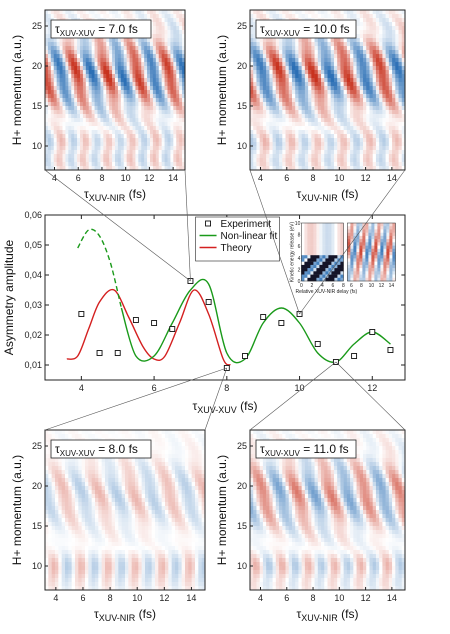  Describe the element at coordinates (33, 365) in the screenshot. I see `y-tick-label: 0,01` at that location.